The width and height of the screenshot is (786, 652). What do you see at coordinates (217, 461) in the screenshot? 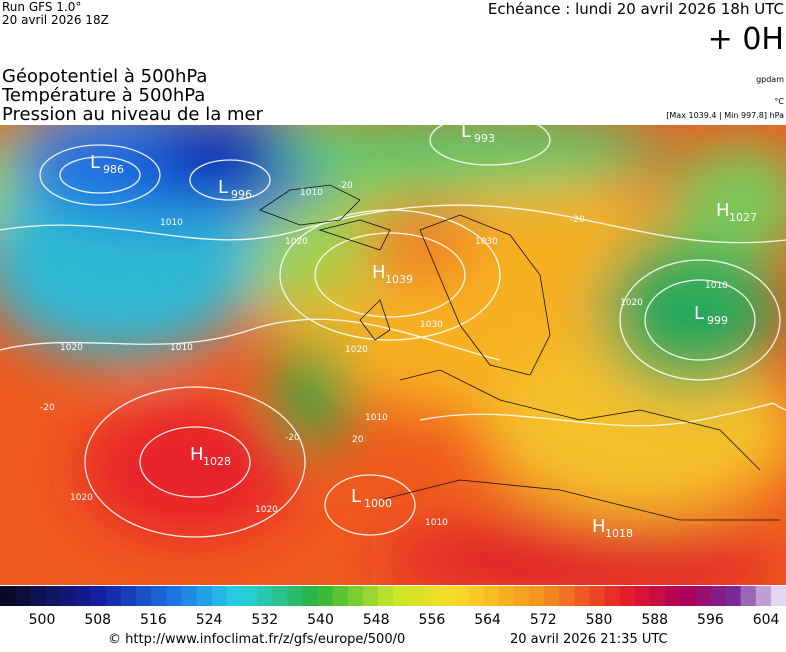
I see `center-value: 1028` at bounding box center [217, 461].